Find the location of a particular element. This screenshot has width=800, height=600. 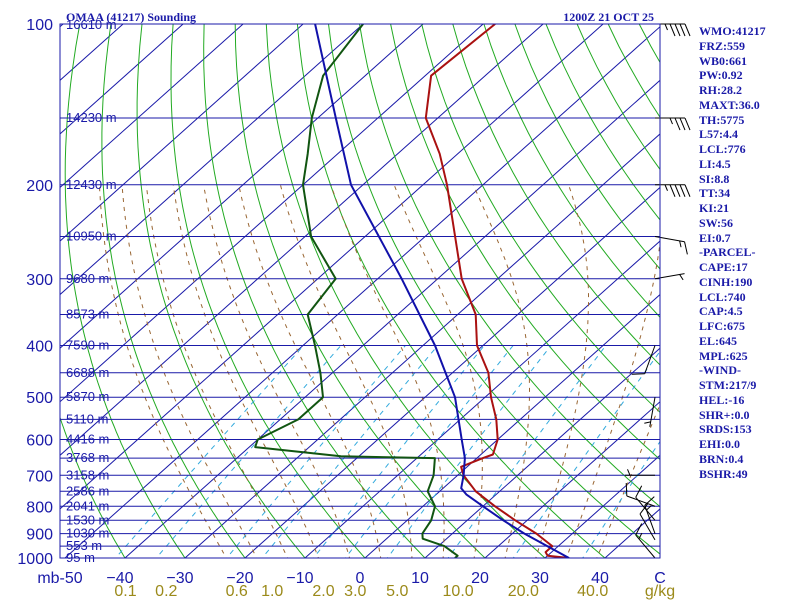

pressure-tick-label: 100 is located at coordinates (39, 25).